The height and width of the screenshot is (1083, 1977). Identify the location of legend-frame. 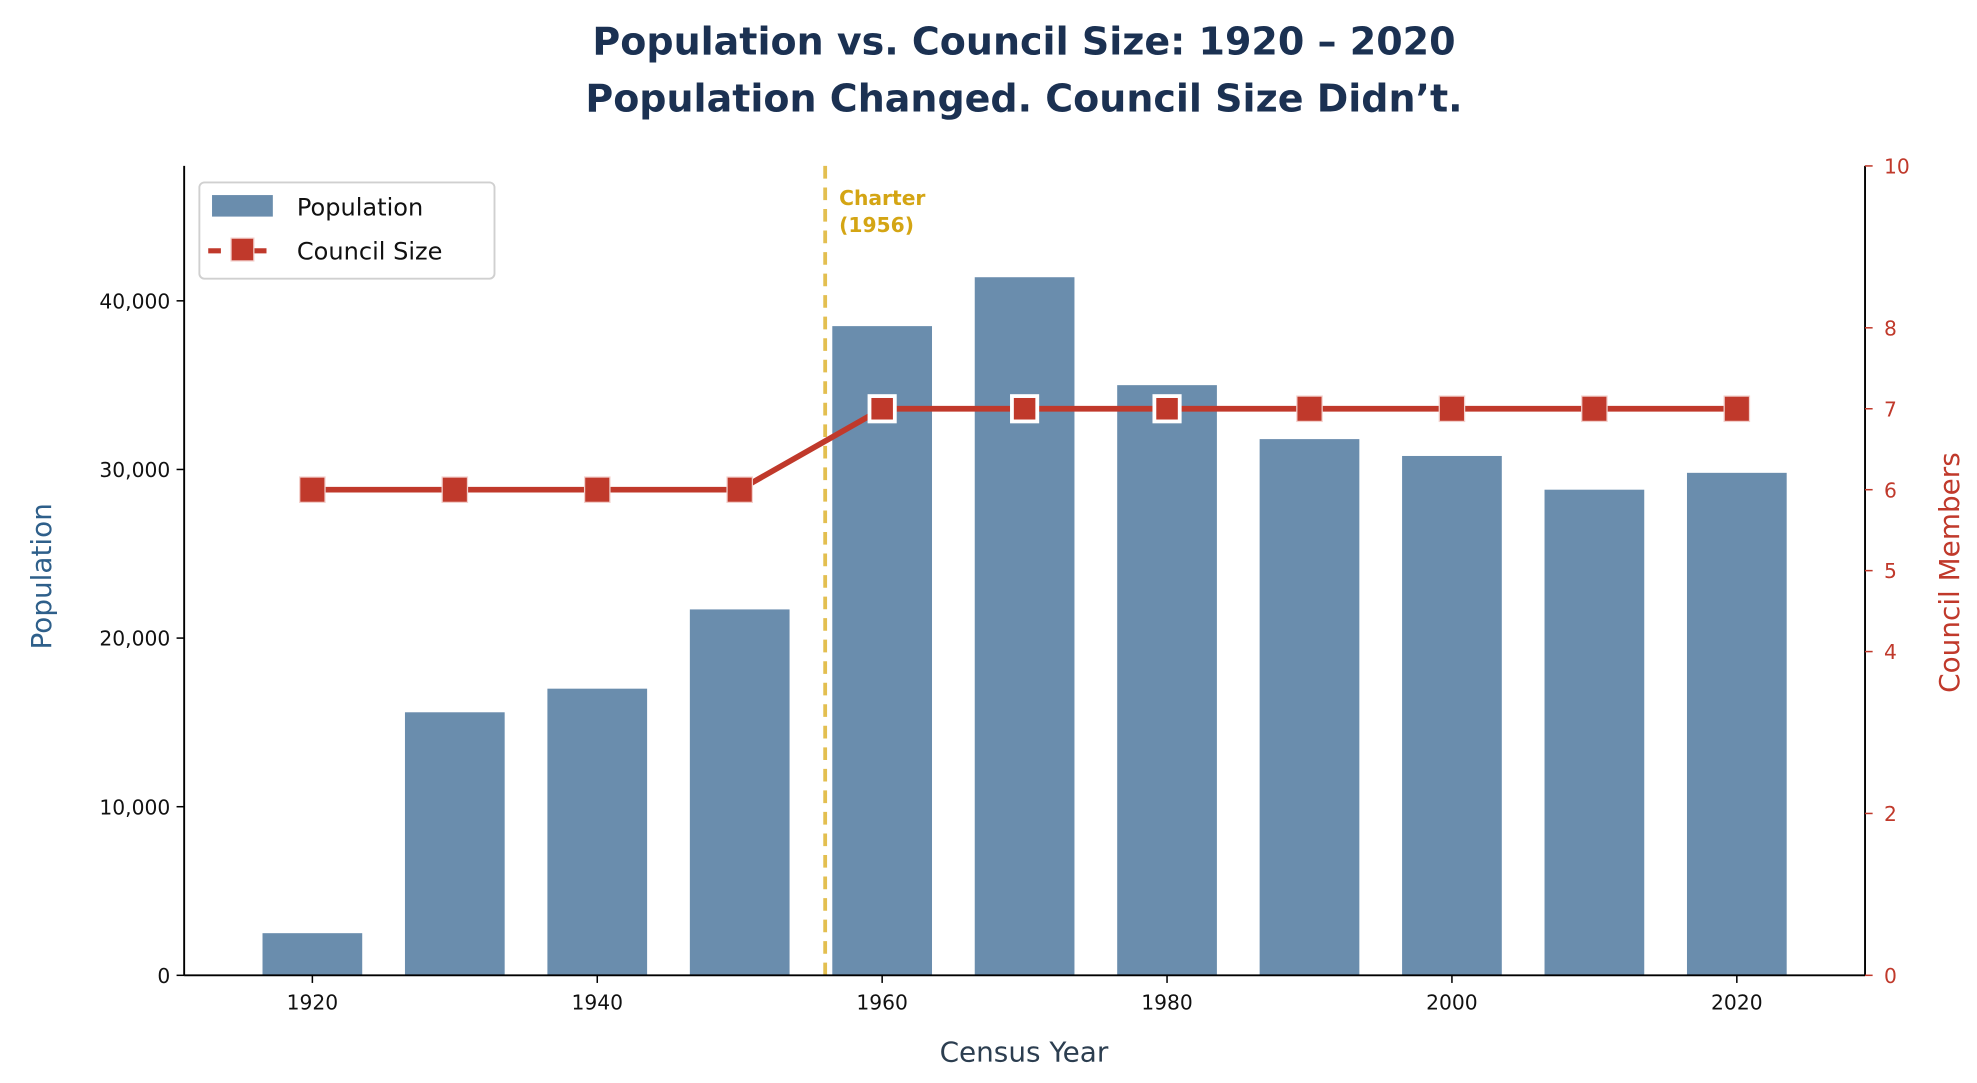
(347, 230).